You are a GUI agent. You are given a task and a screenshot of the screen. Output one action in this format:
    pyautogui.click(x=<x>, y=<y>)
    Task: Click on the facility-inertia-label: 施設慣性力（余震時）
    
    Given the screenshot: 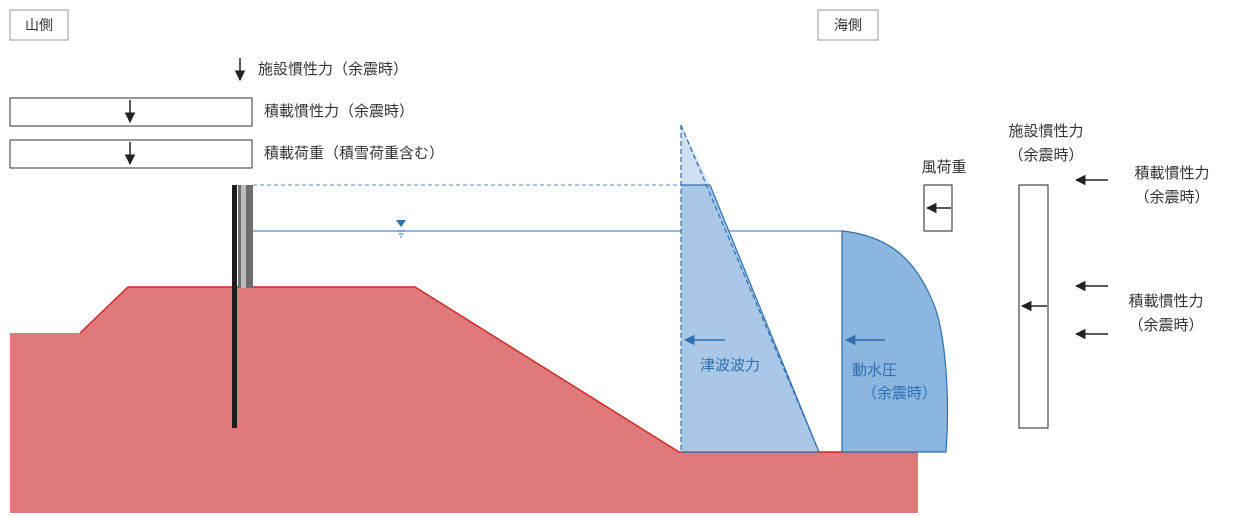 What is the action you would take?
    pyautogui.click(x=333, y=69)
    